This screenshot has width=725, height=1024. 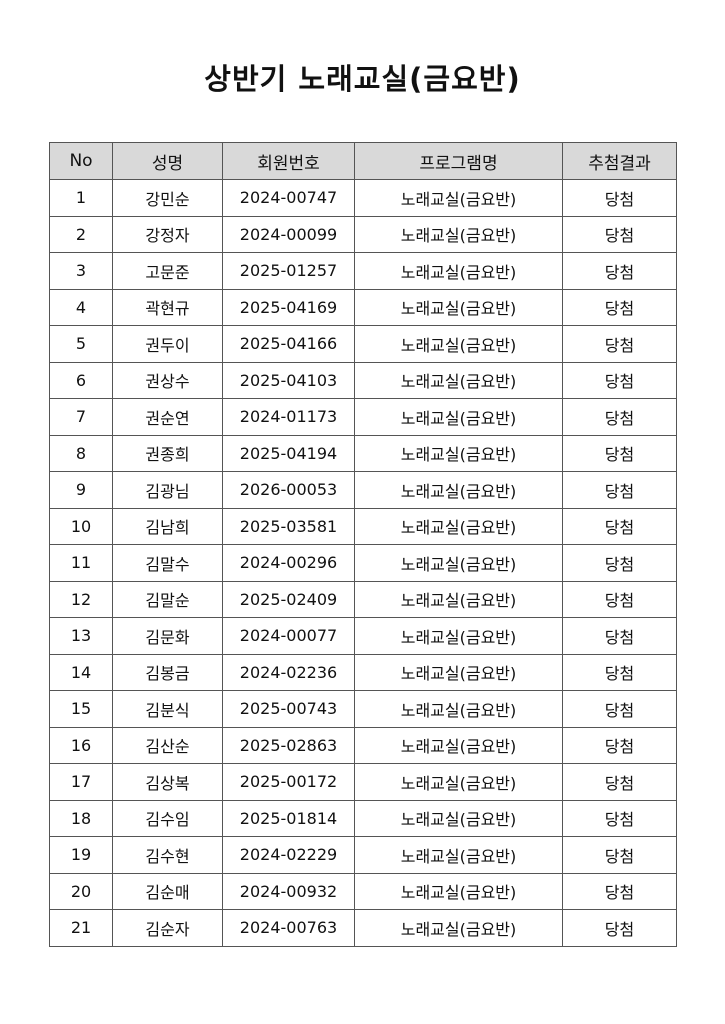 What do you see at coordinates (167, 672) in the screenshot?
I see `cell-name: 김봉금` at bounding box center [167, 672].